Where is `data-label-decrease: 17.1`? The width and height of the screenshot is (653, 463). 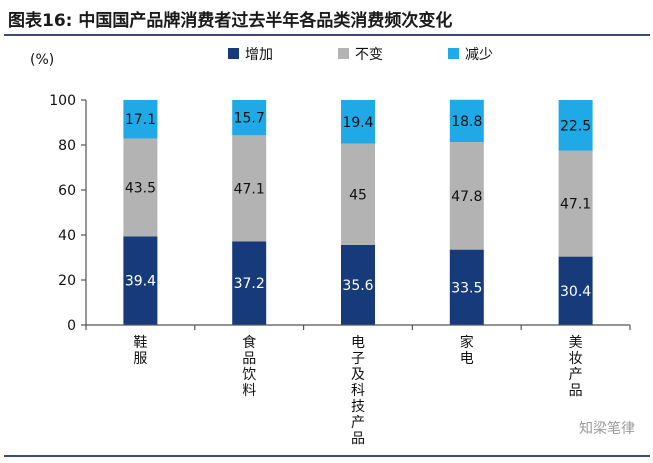
data-label-decrease: 17.1 is located at coordinates (140, 120).